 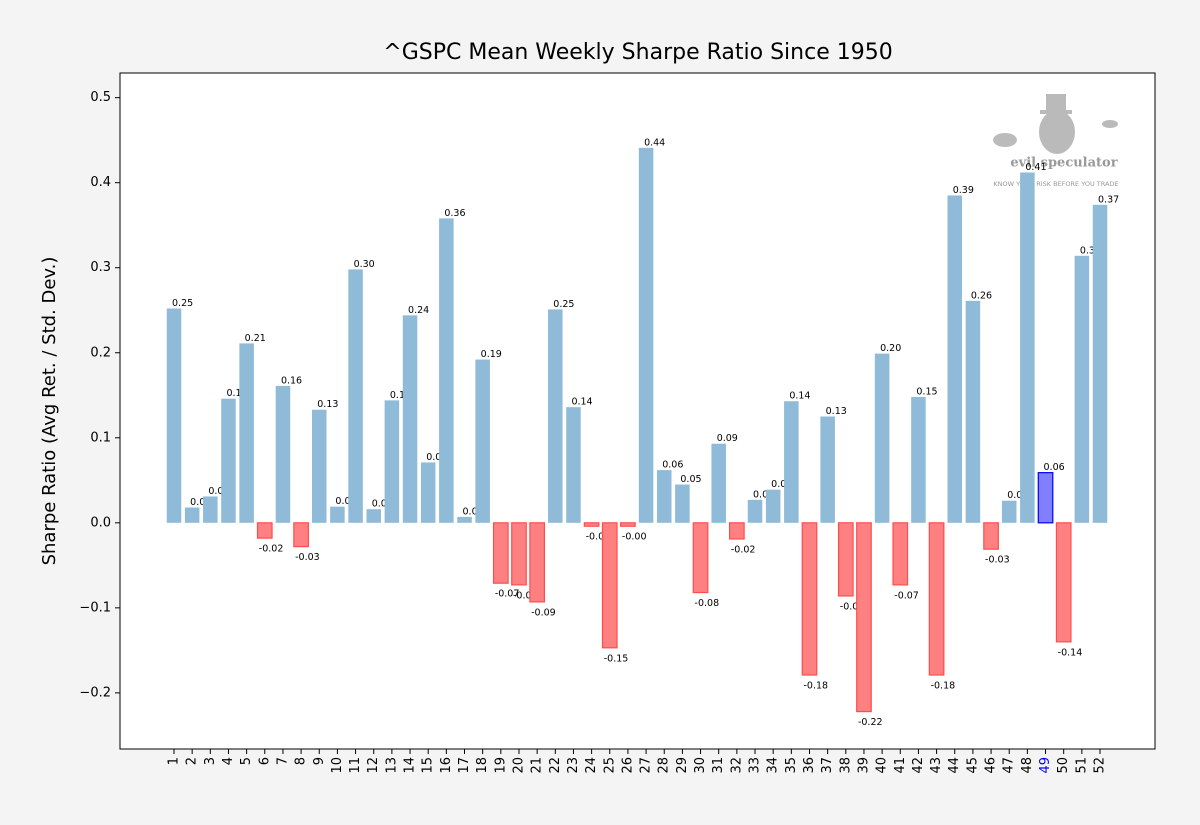 What do you see at coordinates (736, 765) in the screenshot?
I see `x-tick-label: 32` at bounding box center [736, 765].